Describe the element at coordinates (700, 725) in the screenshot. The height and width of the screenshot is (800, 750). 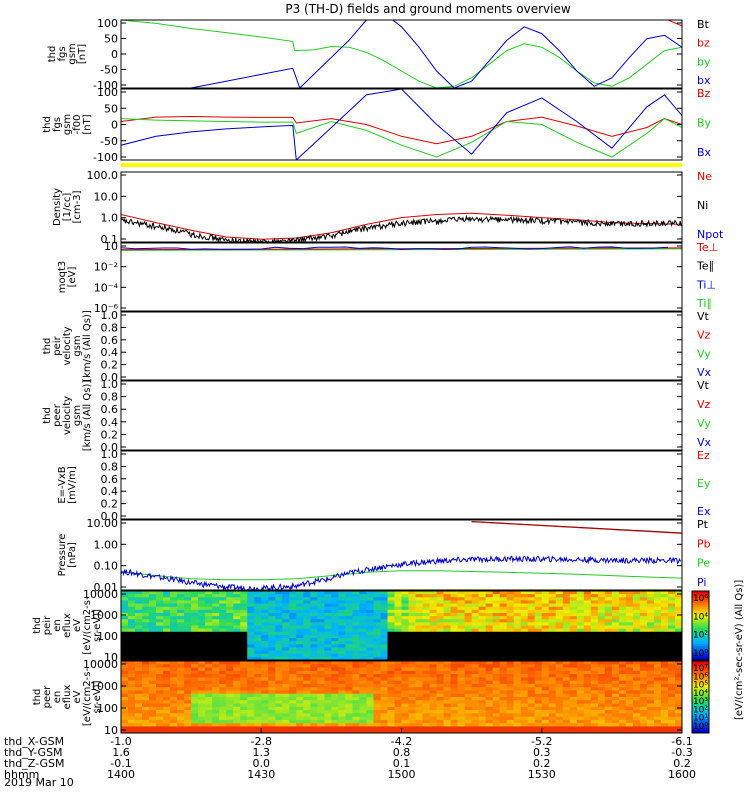
I see `colorbar-cell` at that location.